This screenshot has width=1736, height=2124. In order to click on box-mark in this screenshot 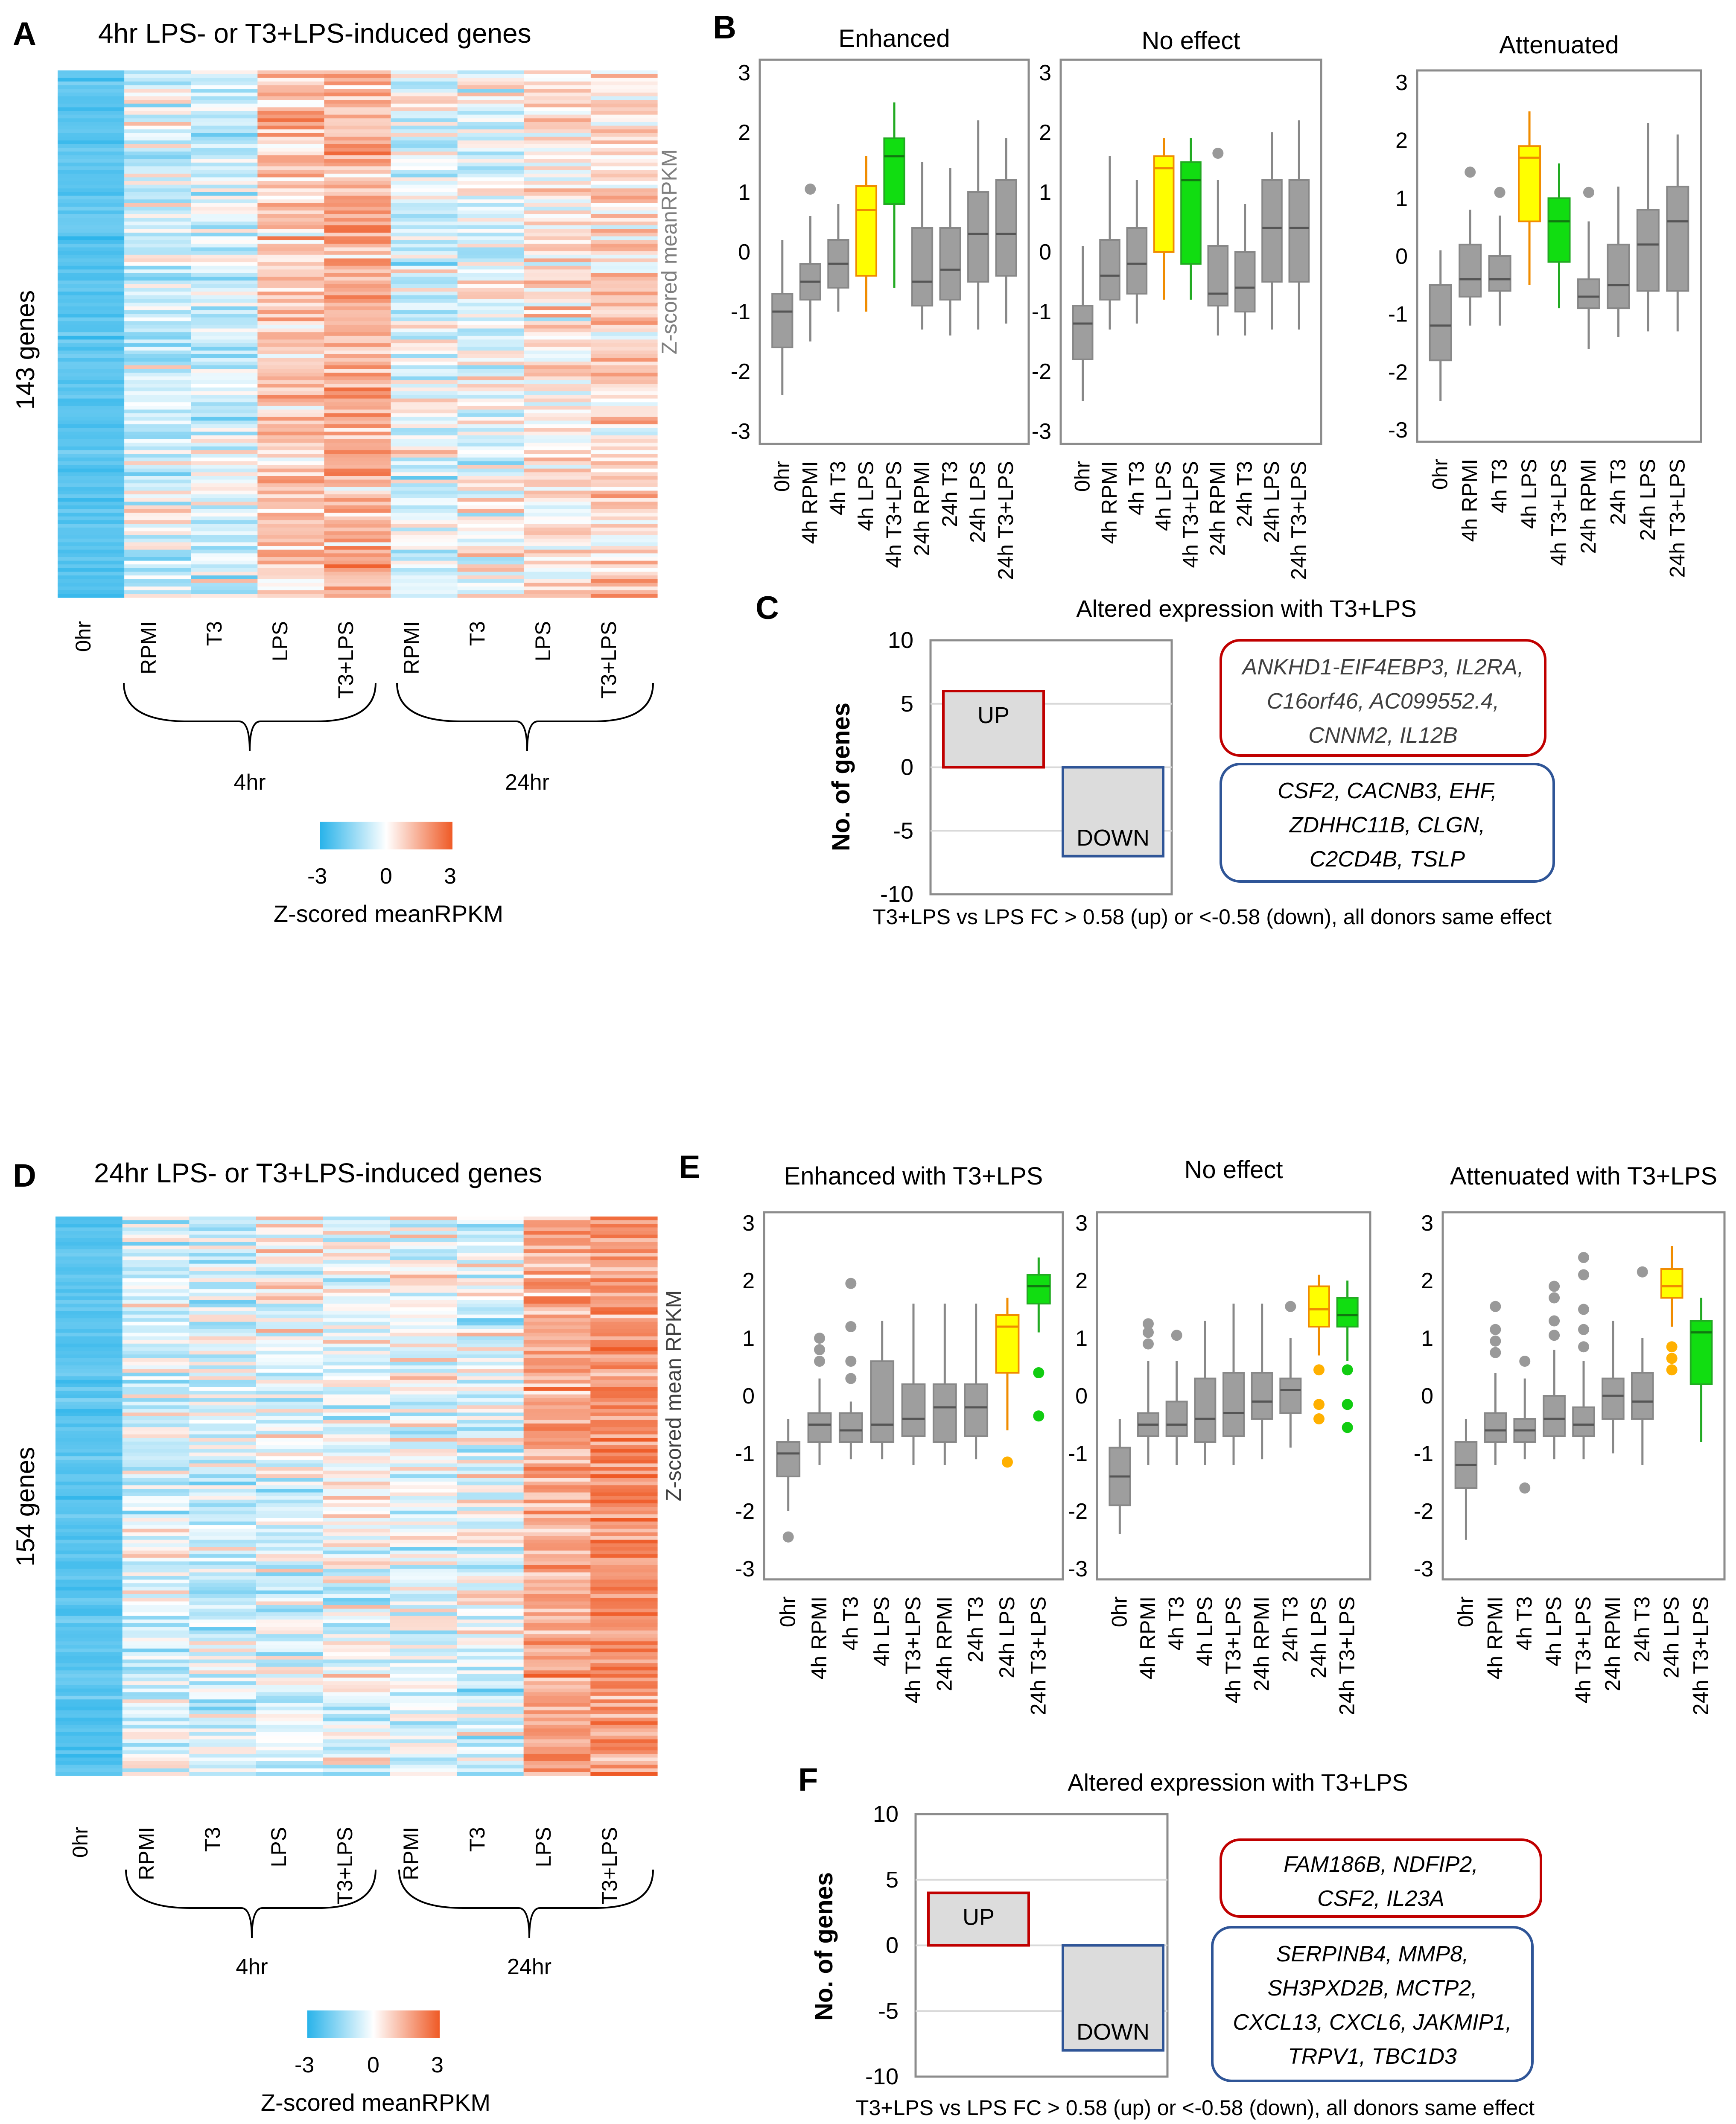, I will do `click(1038, 1339)`.